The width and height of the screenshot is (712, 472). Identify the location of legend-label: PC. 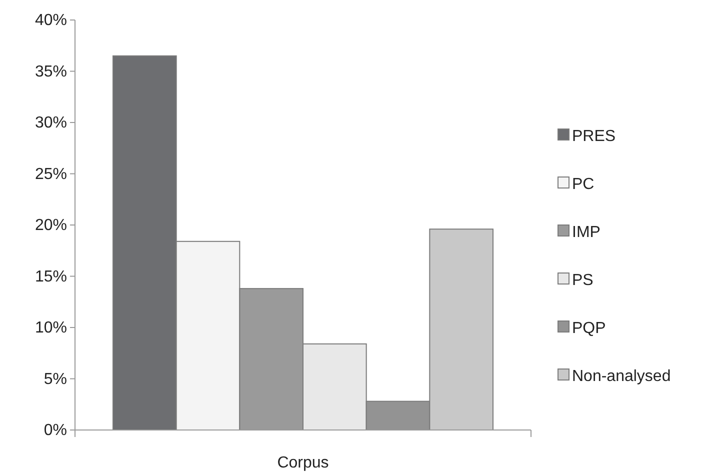
(583, 184).